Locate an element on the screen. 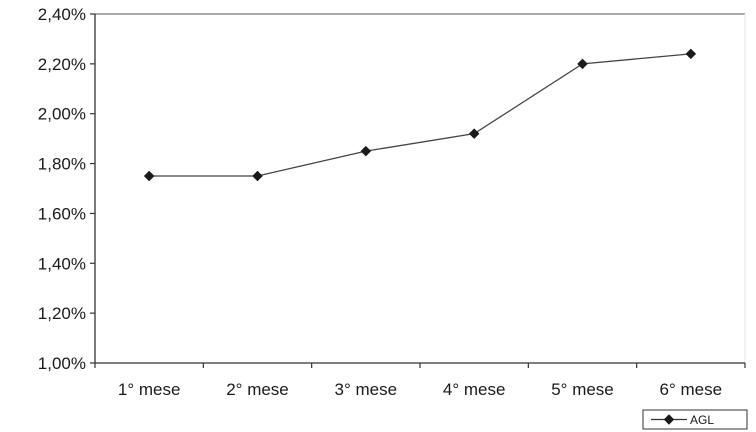  y-tick-label: 1,00% is located at coordinates (62, 363).